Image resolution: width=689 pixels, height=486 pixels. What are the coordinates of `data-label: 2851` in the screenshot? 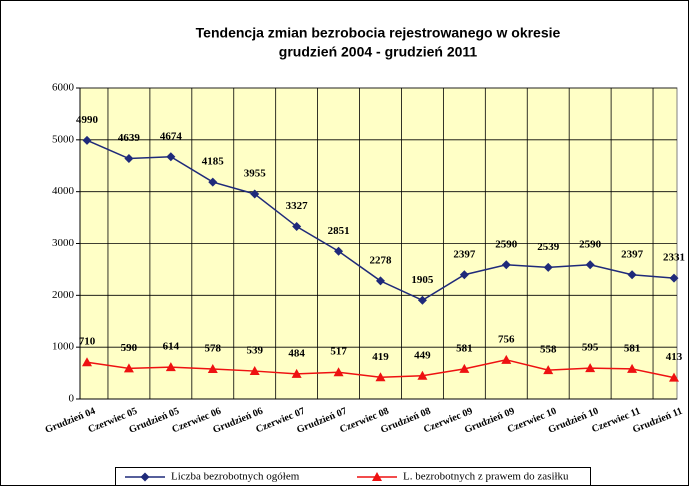 It's located at (339, 231).